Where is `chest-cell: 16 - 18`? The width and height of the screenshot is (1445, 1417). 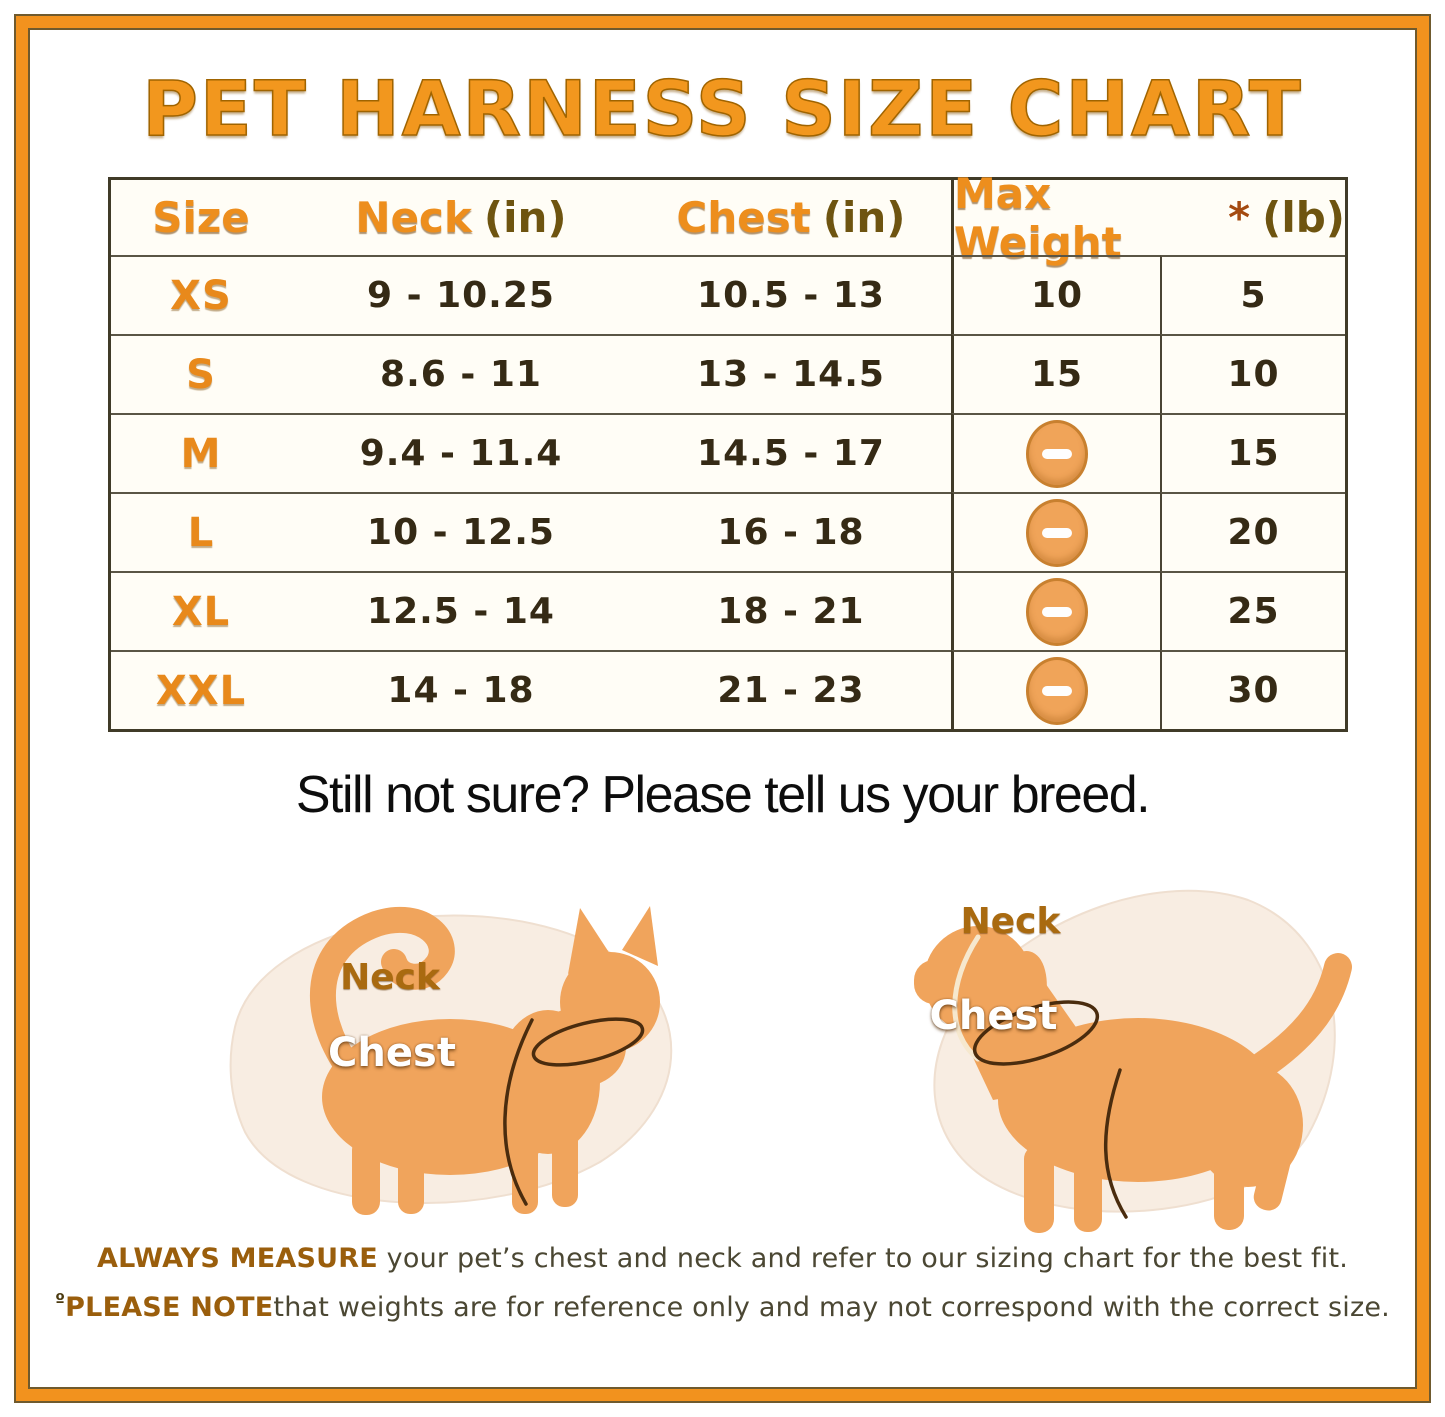 chest-cell: 16 - 18 is located at coordinates (791, 531).